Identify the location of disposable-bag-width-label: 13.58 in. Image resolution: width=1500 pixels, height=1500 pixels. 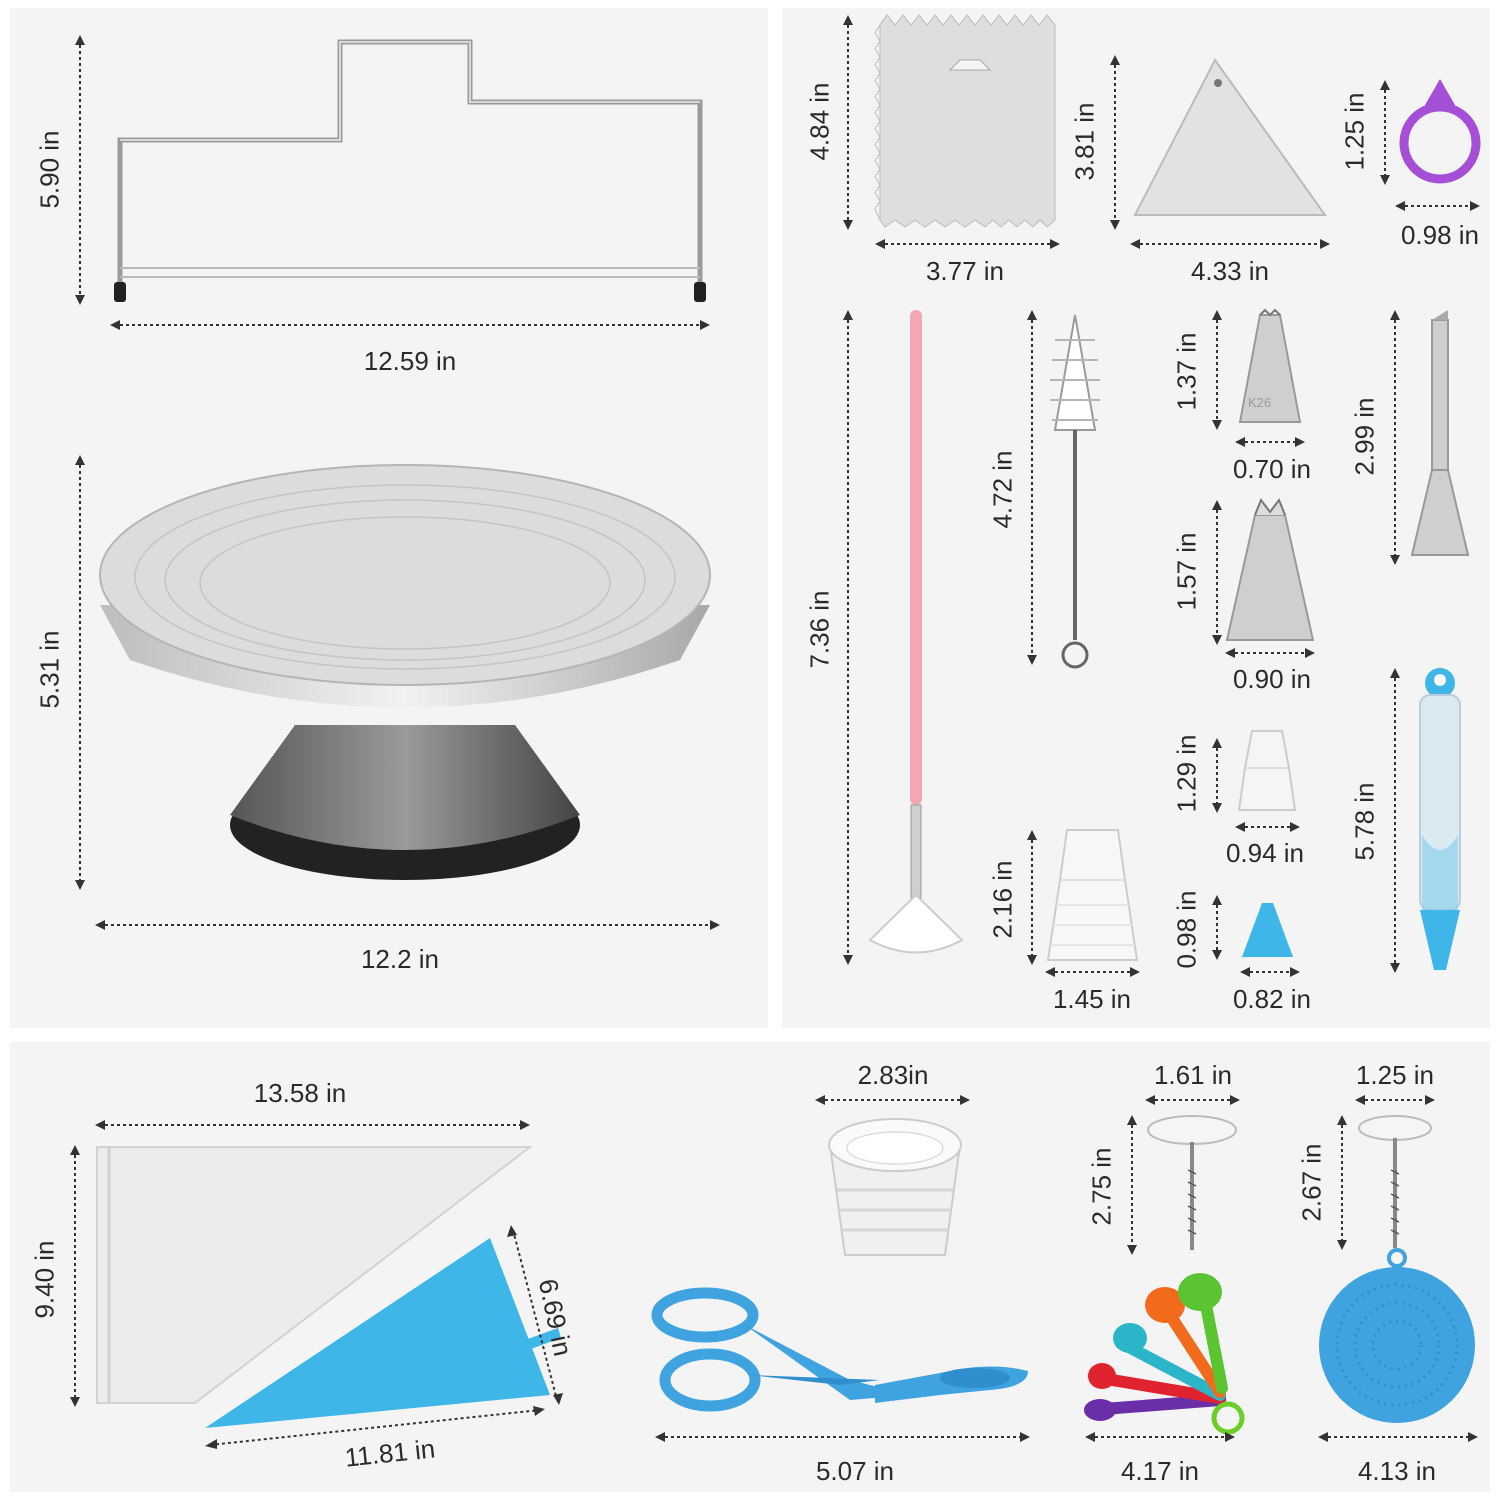
(300, 1093).